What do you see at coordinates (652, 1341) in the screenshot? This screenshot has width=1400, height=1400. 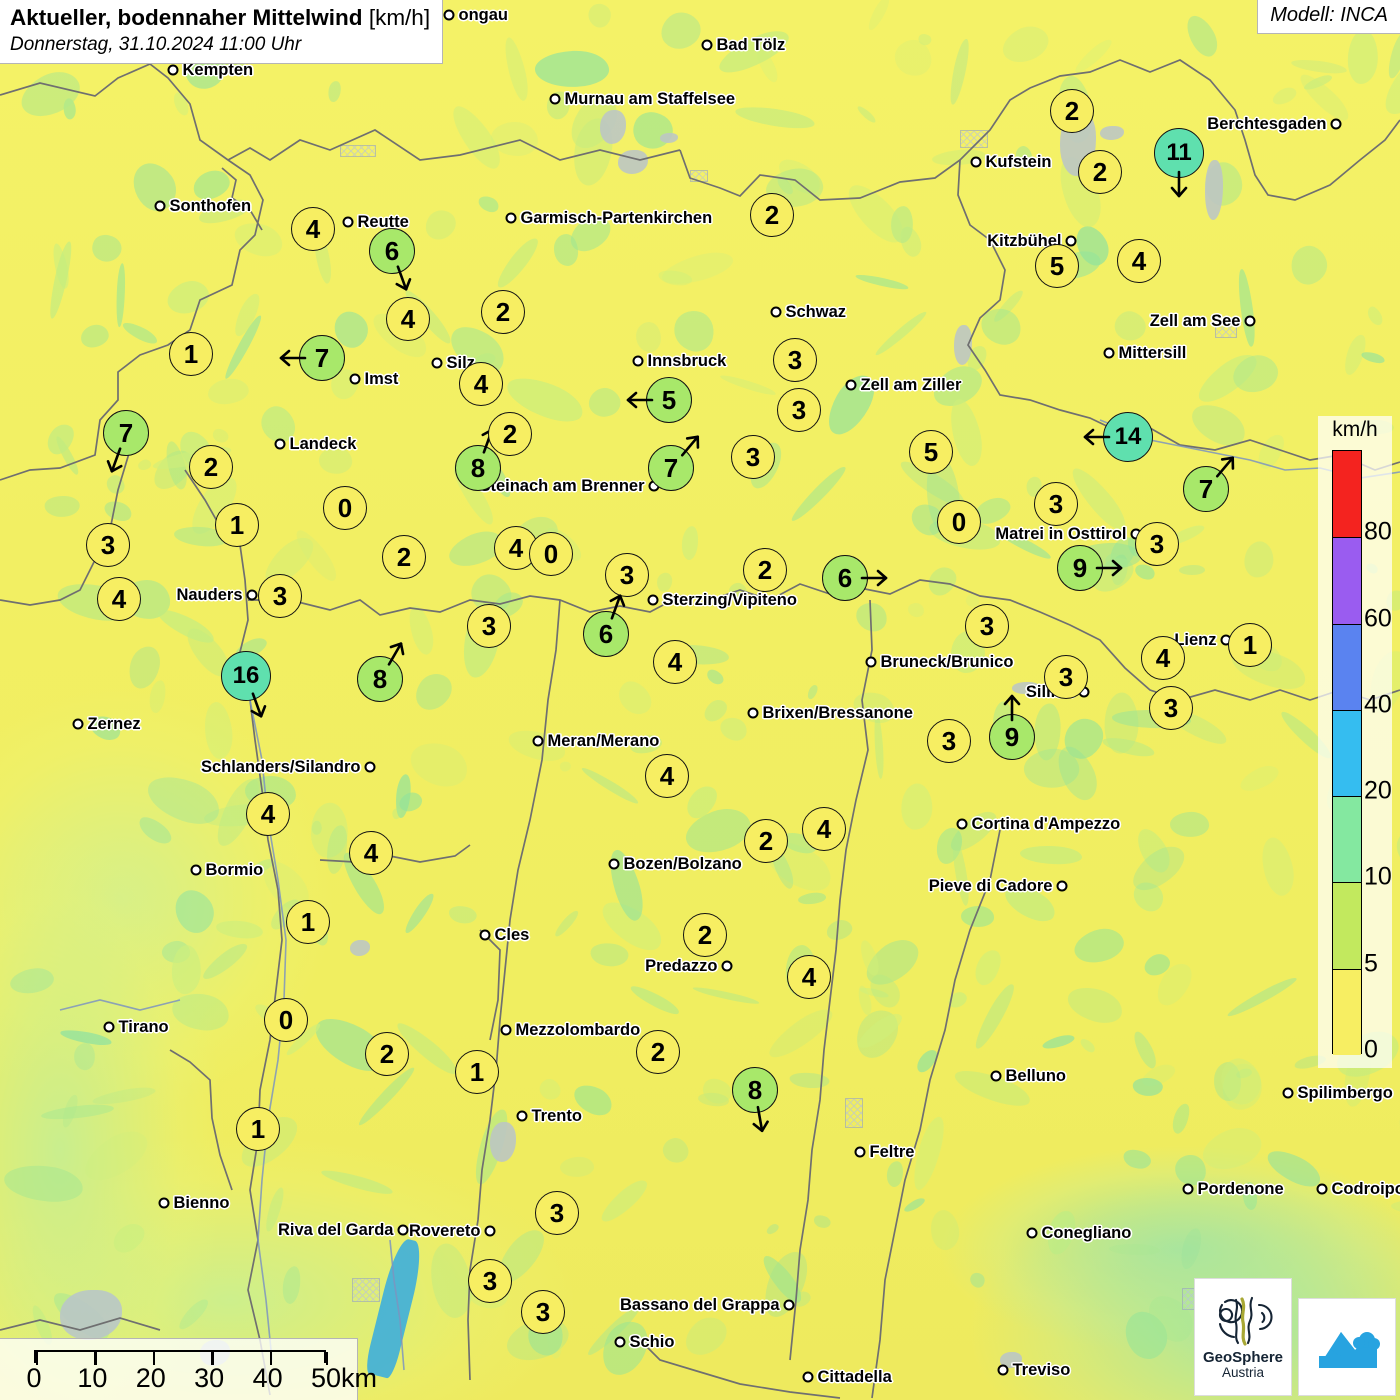 I see `city-label: Schio` at bounding box center [652, 1341].